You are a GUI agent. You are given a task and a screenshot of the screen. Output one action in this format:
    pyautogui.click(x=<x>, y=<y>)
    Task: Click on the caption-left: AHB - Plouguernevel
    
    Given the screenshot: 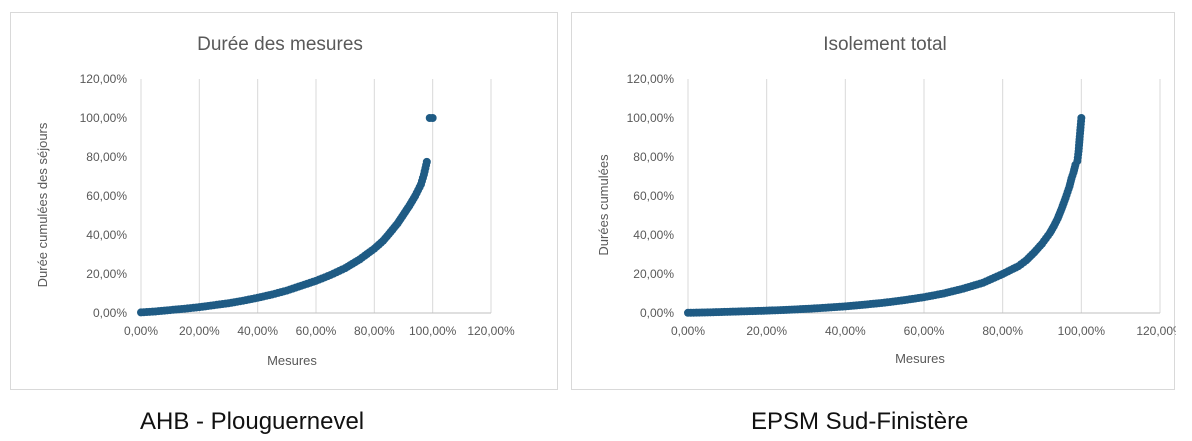 What is the action you would take?
    pyautogui.click(x=252, y=421)
    